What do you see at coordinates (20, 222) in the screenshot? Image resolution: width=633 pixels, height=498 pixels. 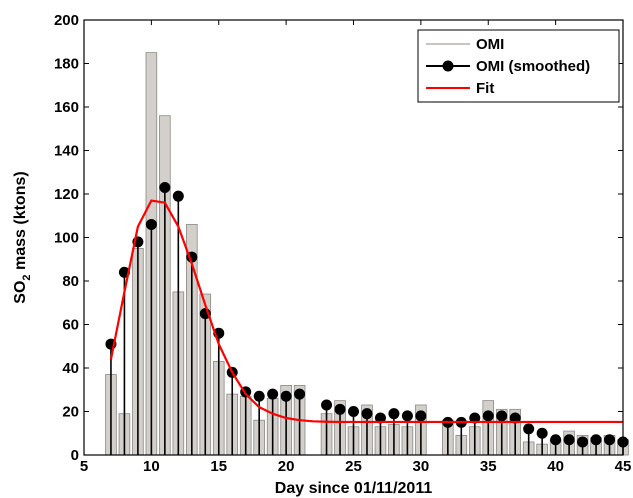 I see `y-axis-label-rest: mass (ktons)` at bounding box center [20, 222].